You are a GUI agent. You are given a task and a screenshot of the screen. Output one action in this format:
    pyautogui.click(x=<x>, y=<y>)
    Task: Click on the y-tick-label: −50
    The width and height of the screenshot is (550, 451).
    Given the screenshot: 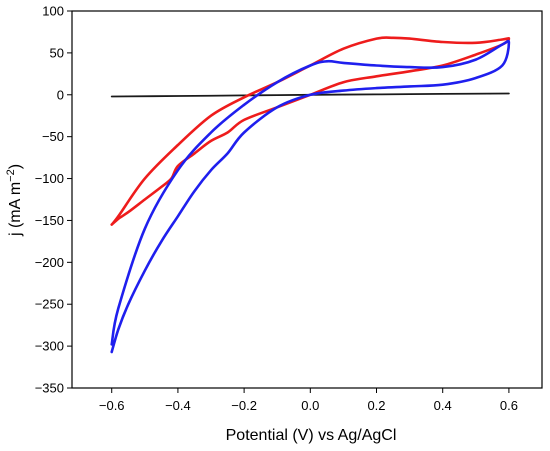 What is the action you would take?
    pyautogui.click(x=53, y=136)
    